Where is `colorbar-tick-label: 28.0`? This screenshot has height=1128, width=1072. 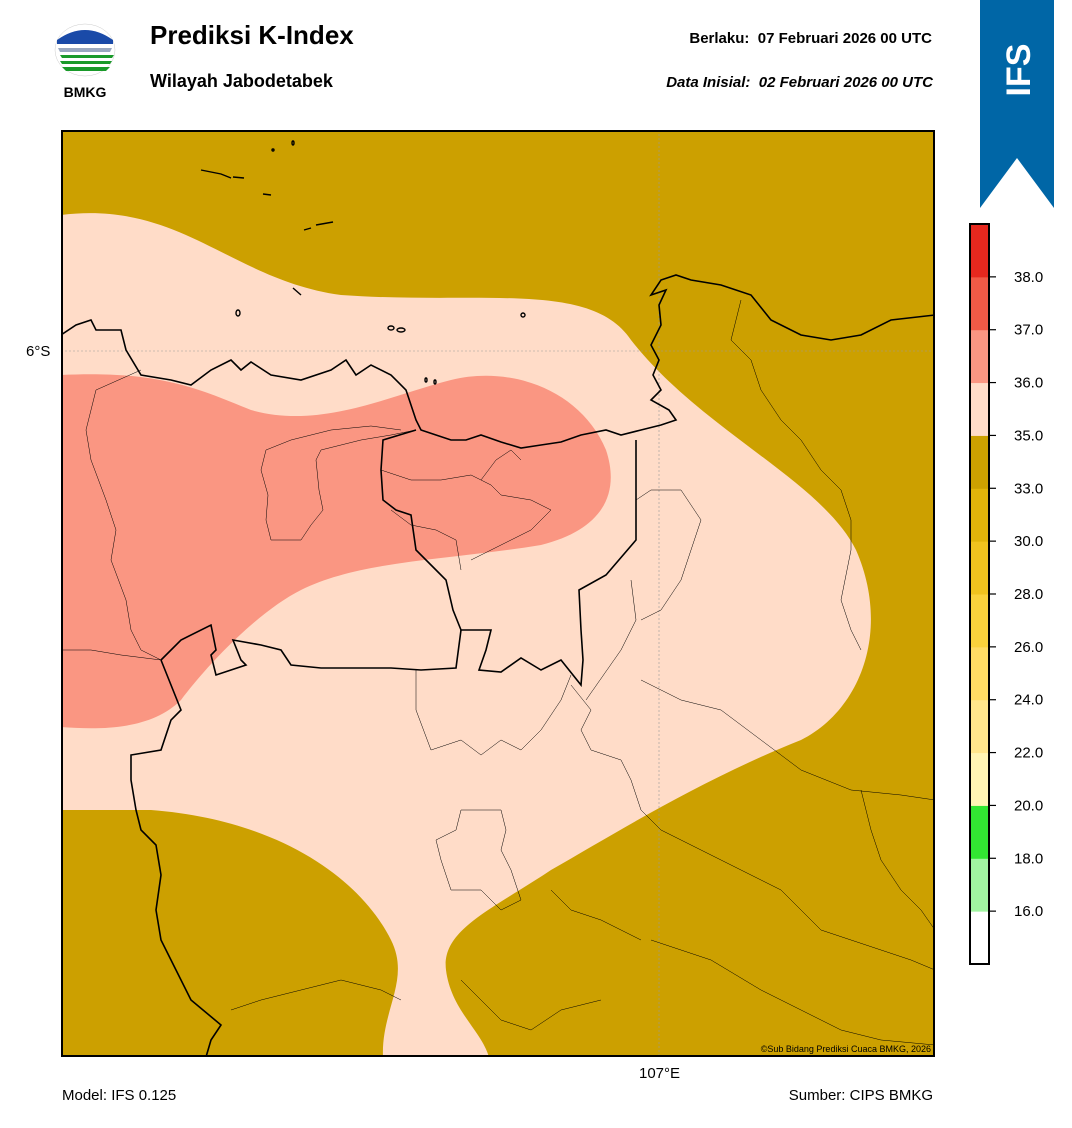 colorbar-tick-label: 28.0 is located at coordinates (1028, 594).